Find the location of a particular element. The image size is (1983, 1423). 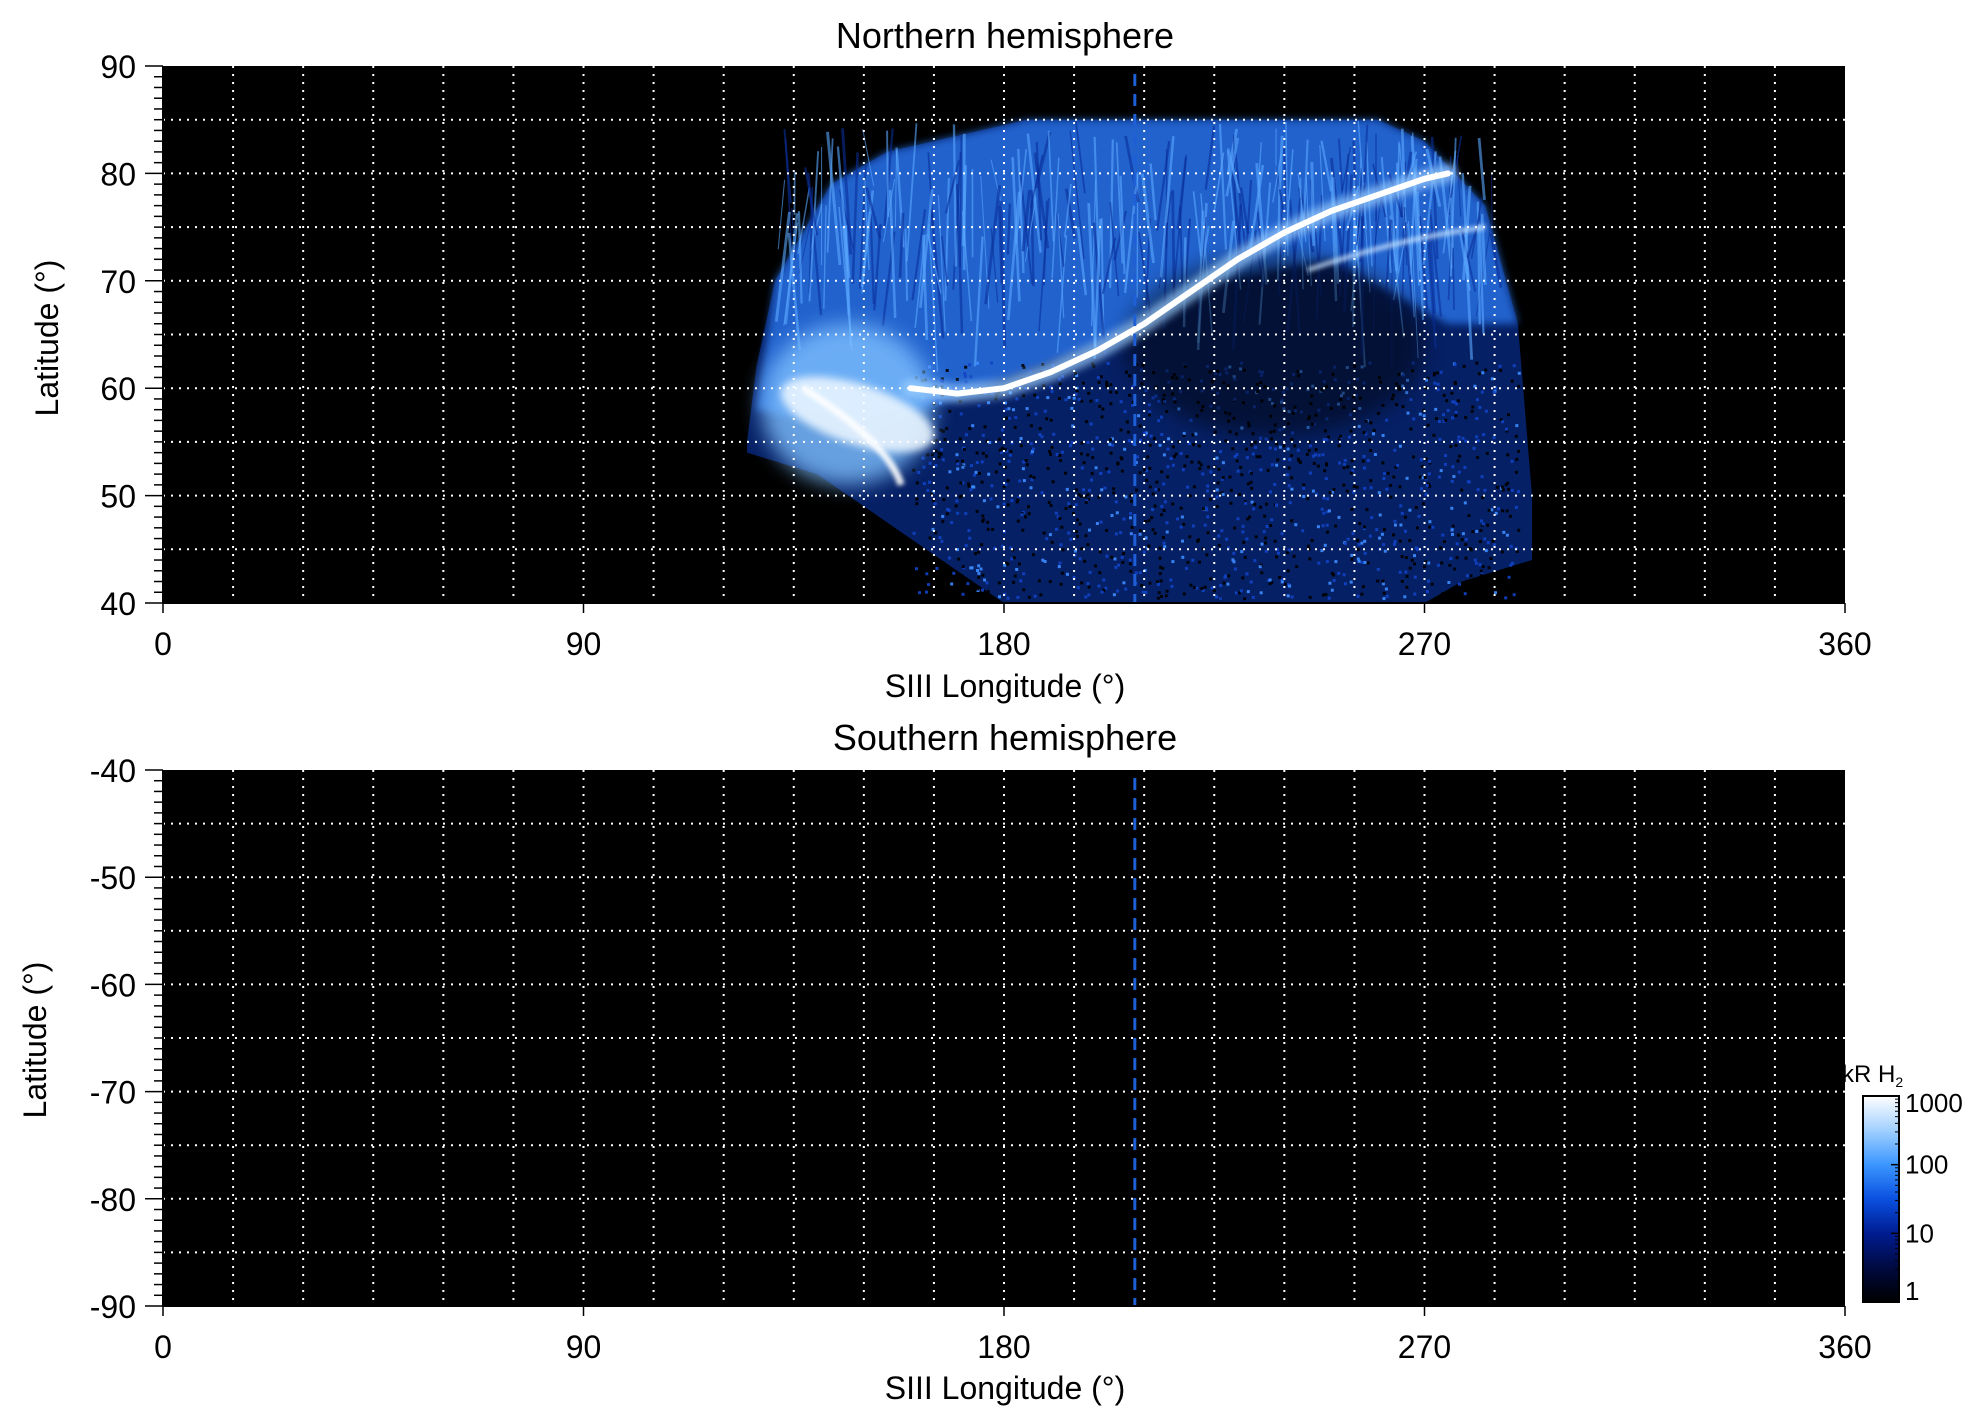

colorbar: kR H2 1000 100 10 1 is located at coordinates (1902, 1183).